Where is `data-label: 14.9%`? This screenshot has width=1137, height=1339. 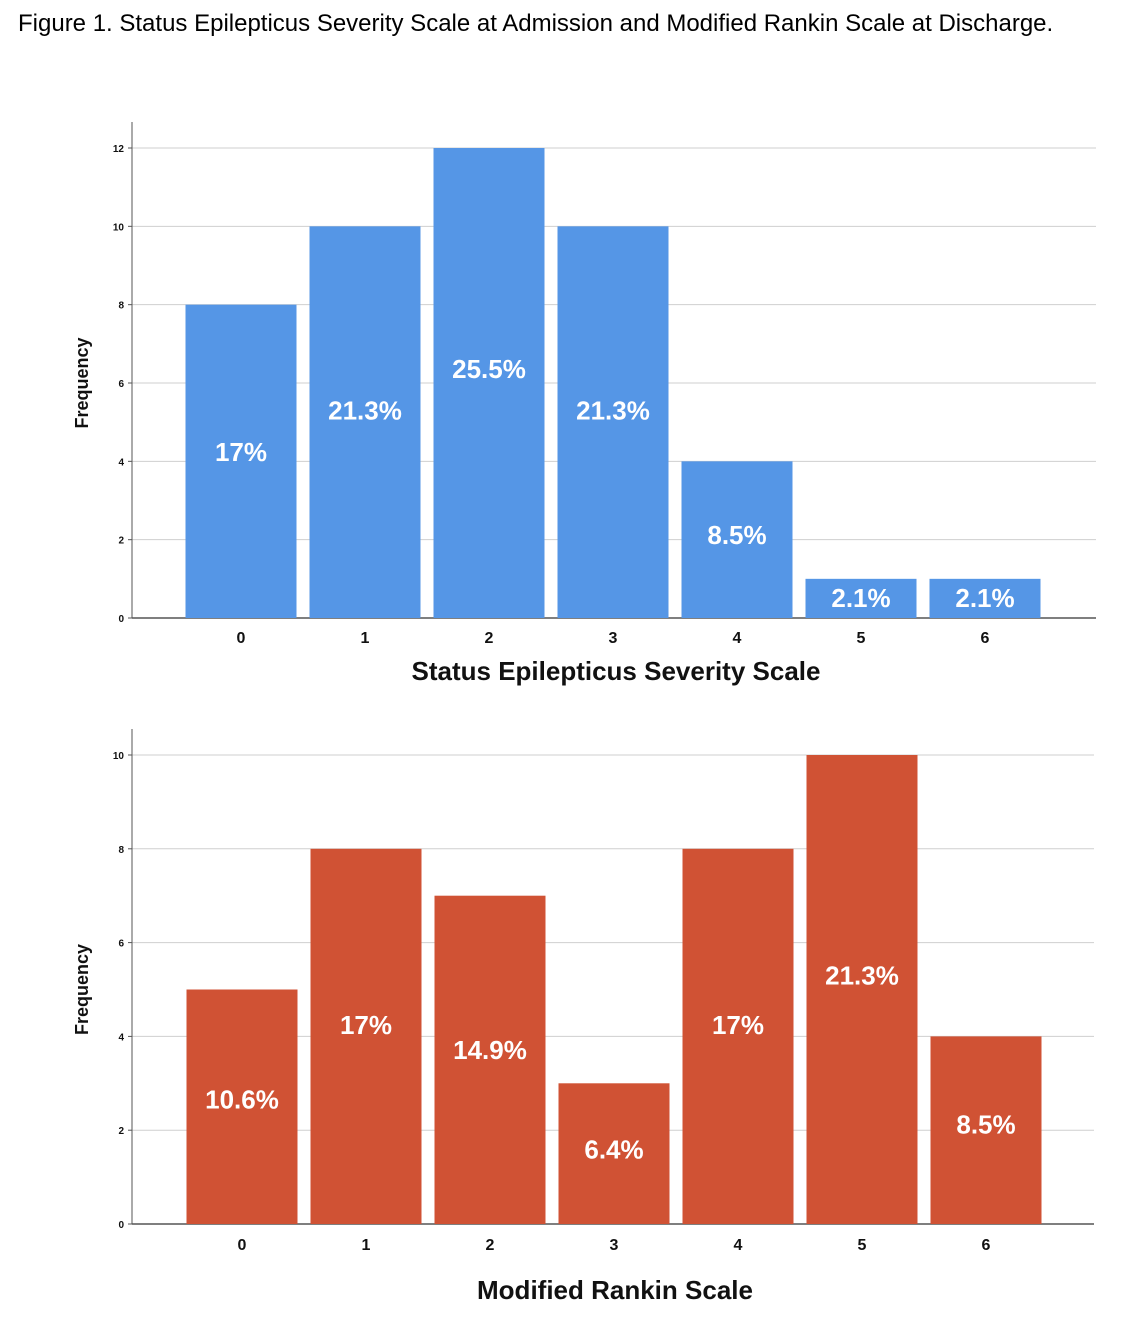 data-label: 14.9% is located at coordinates (490, 1050).